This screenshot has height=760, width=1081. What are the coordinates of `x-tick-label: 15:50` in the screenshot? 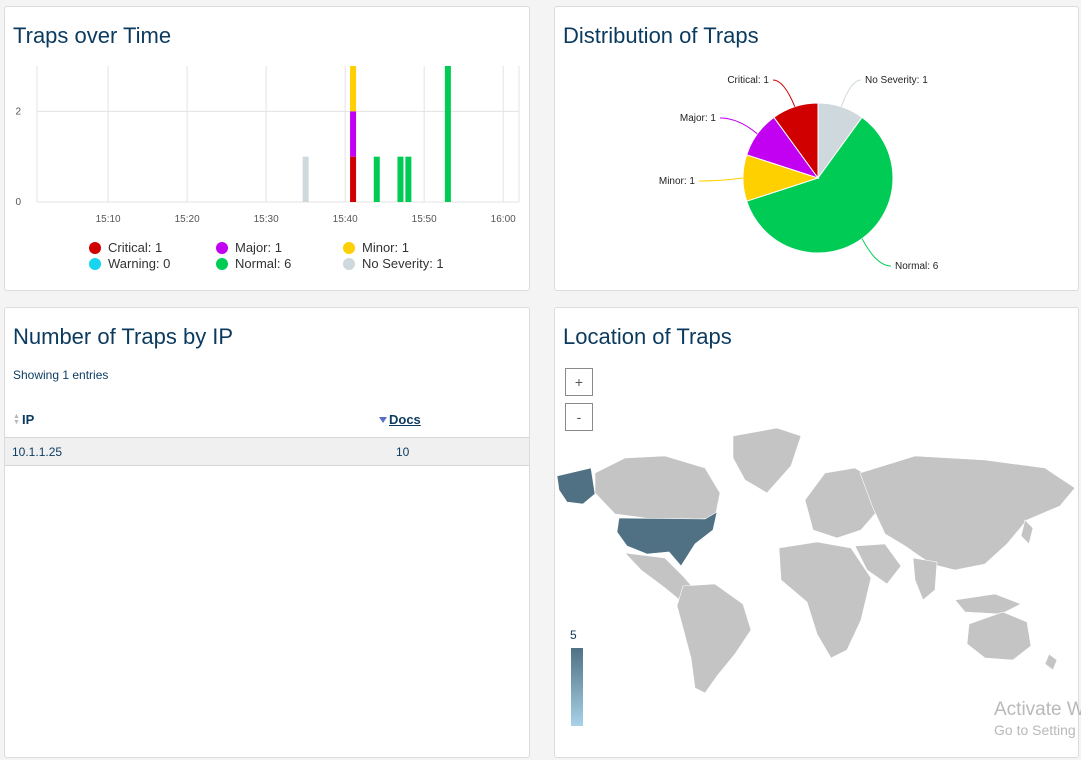 It's located at (424, 219).